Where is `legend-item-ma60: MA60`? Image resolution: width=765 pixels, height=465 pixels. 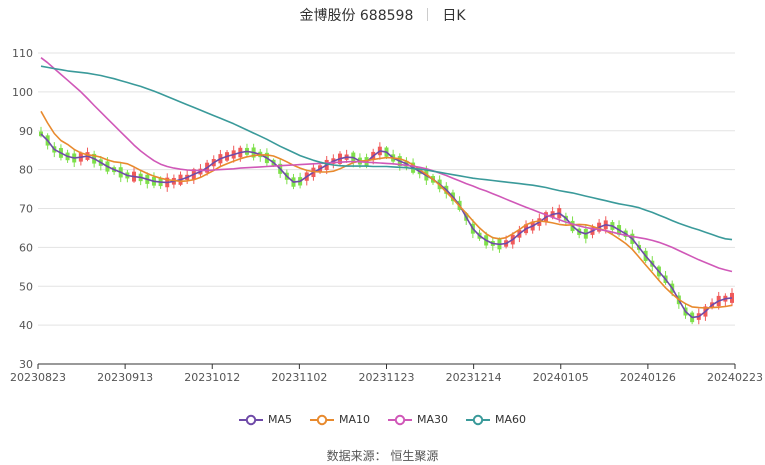
legend-item-ma60: MA60 is located at coordinates (496, 419).